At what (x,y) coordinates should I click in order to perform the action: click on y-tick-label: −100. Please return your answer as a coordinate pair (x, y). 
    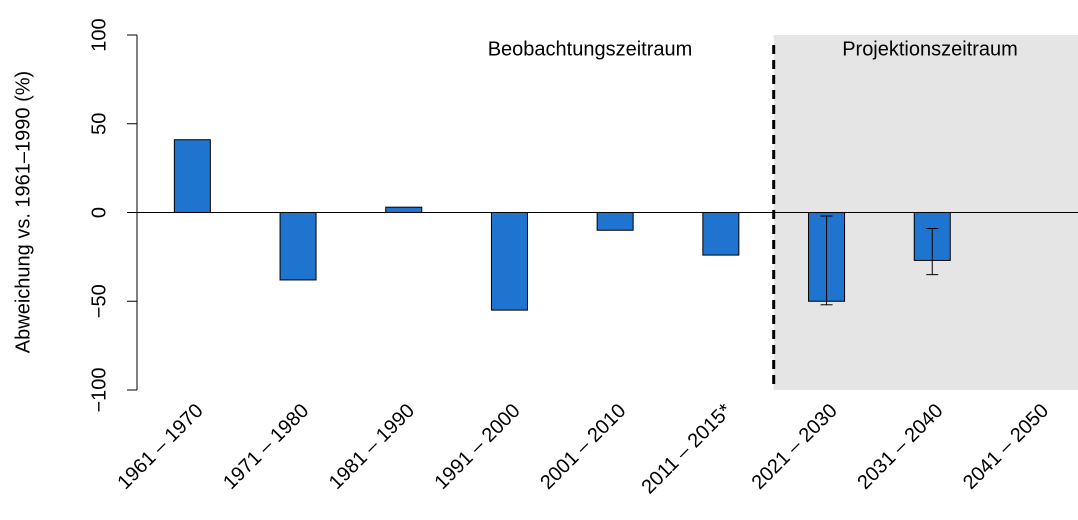
    Looking at the image, I should click on (99, 389).